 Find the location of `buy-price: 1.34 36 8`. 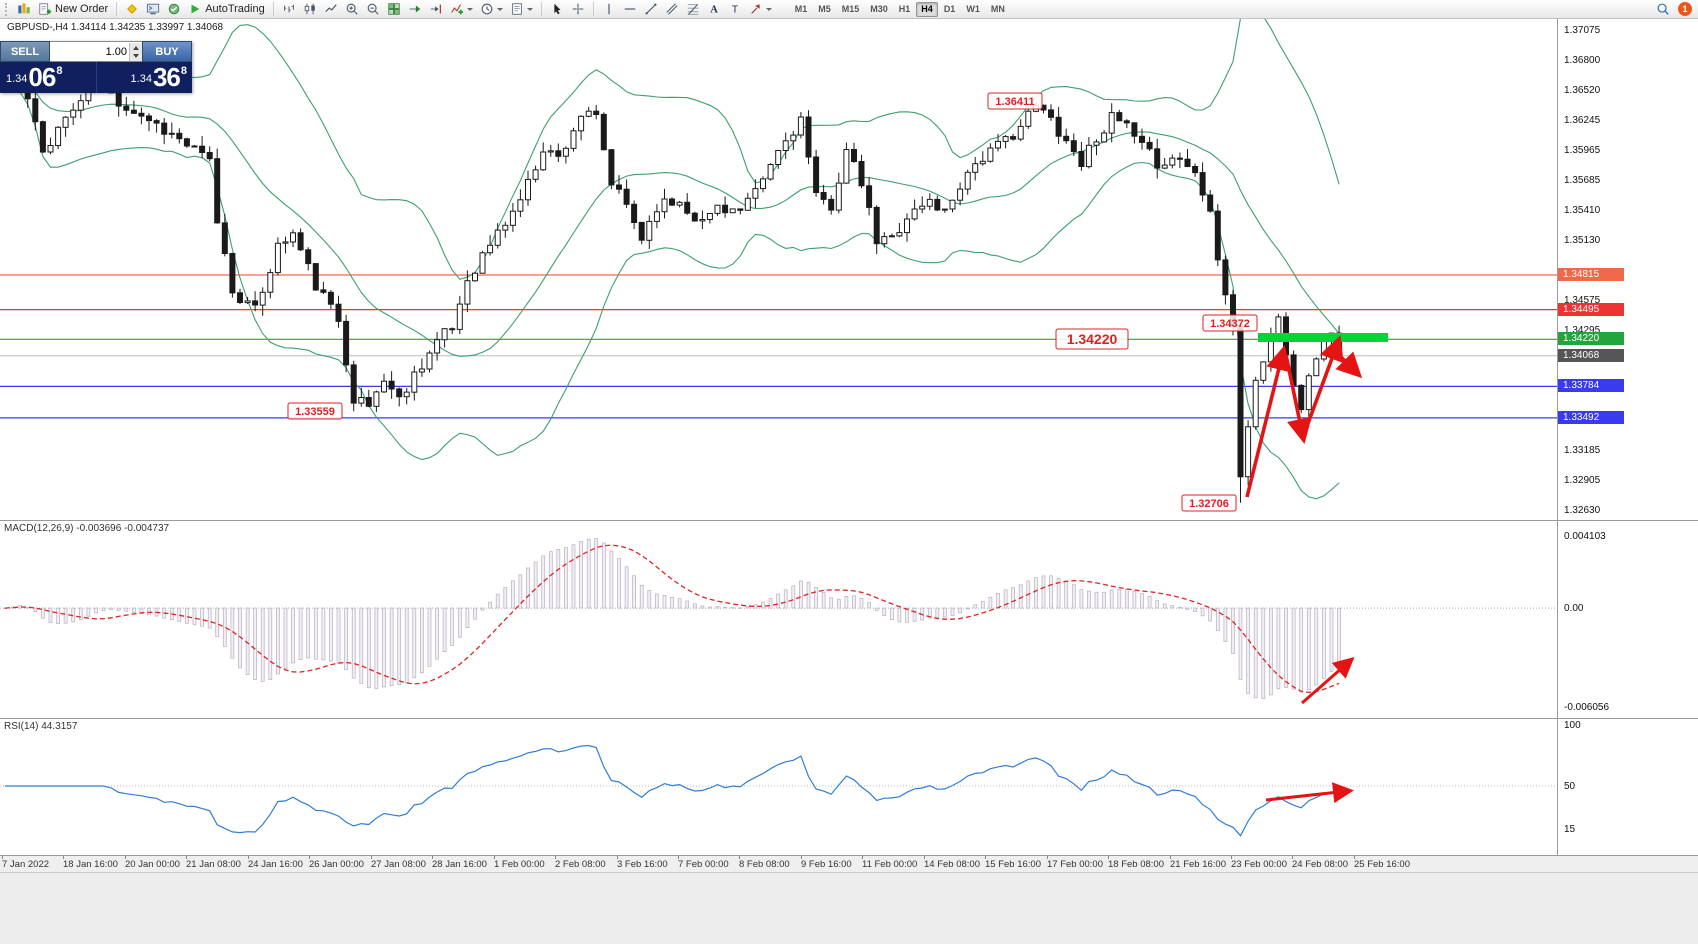

buy-price: 1.34 36 8 is located at coordinates (144, 77).